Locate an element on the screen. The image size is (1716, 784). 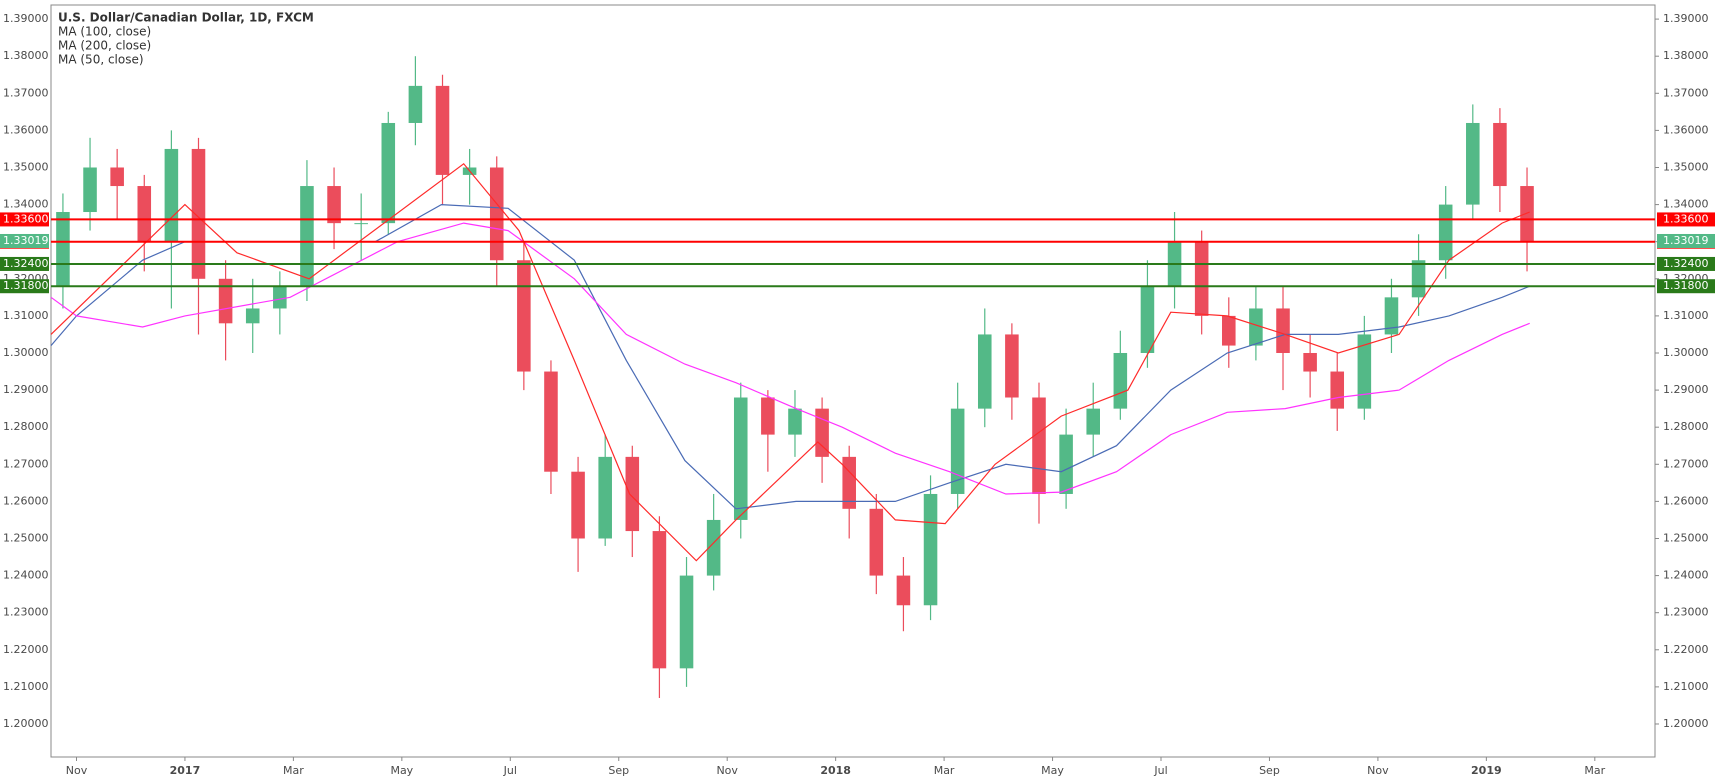
legend-entry: MA (200, close) is located at coordinates (104, 46).